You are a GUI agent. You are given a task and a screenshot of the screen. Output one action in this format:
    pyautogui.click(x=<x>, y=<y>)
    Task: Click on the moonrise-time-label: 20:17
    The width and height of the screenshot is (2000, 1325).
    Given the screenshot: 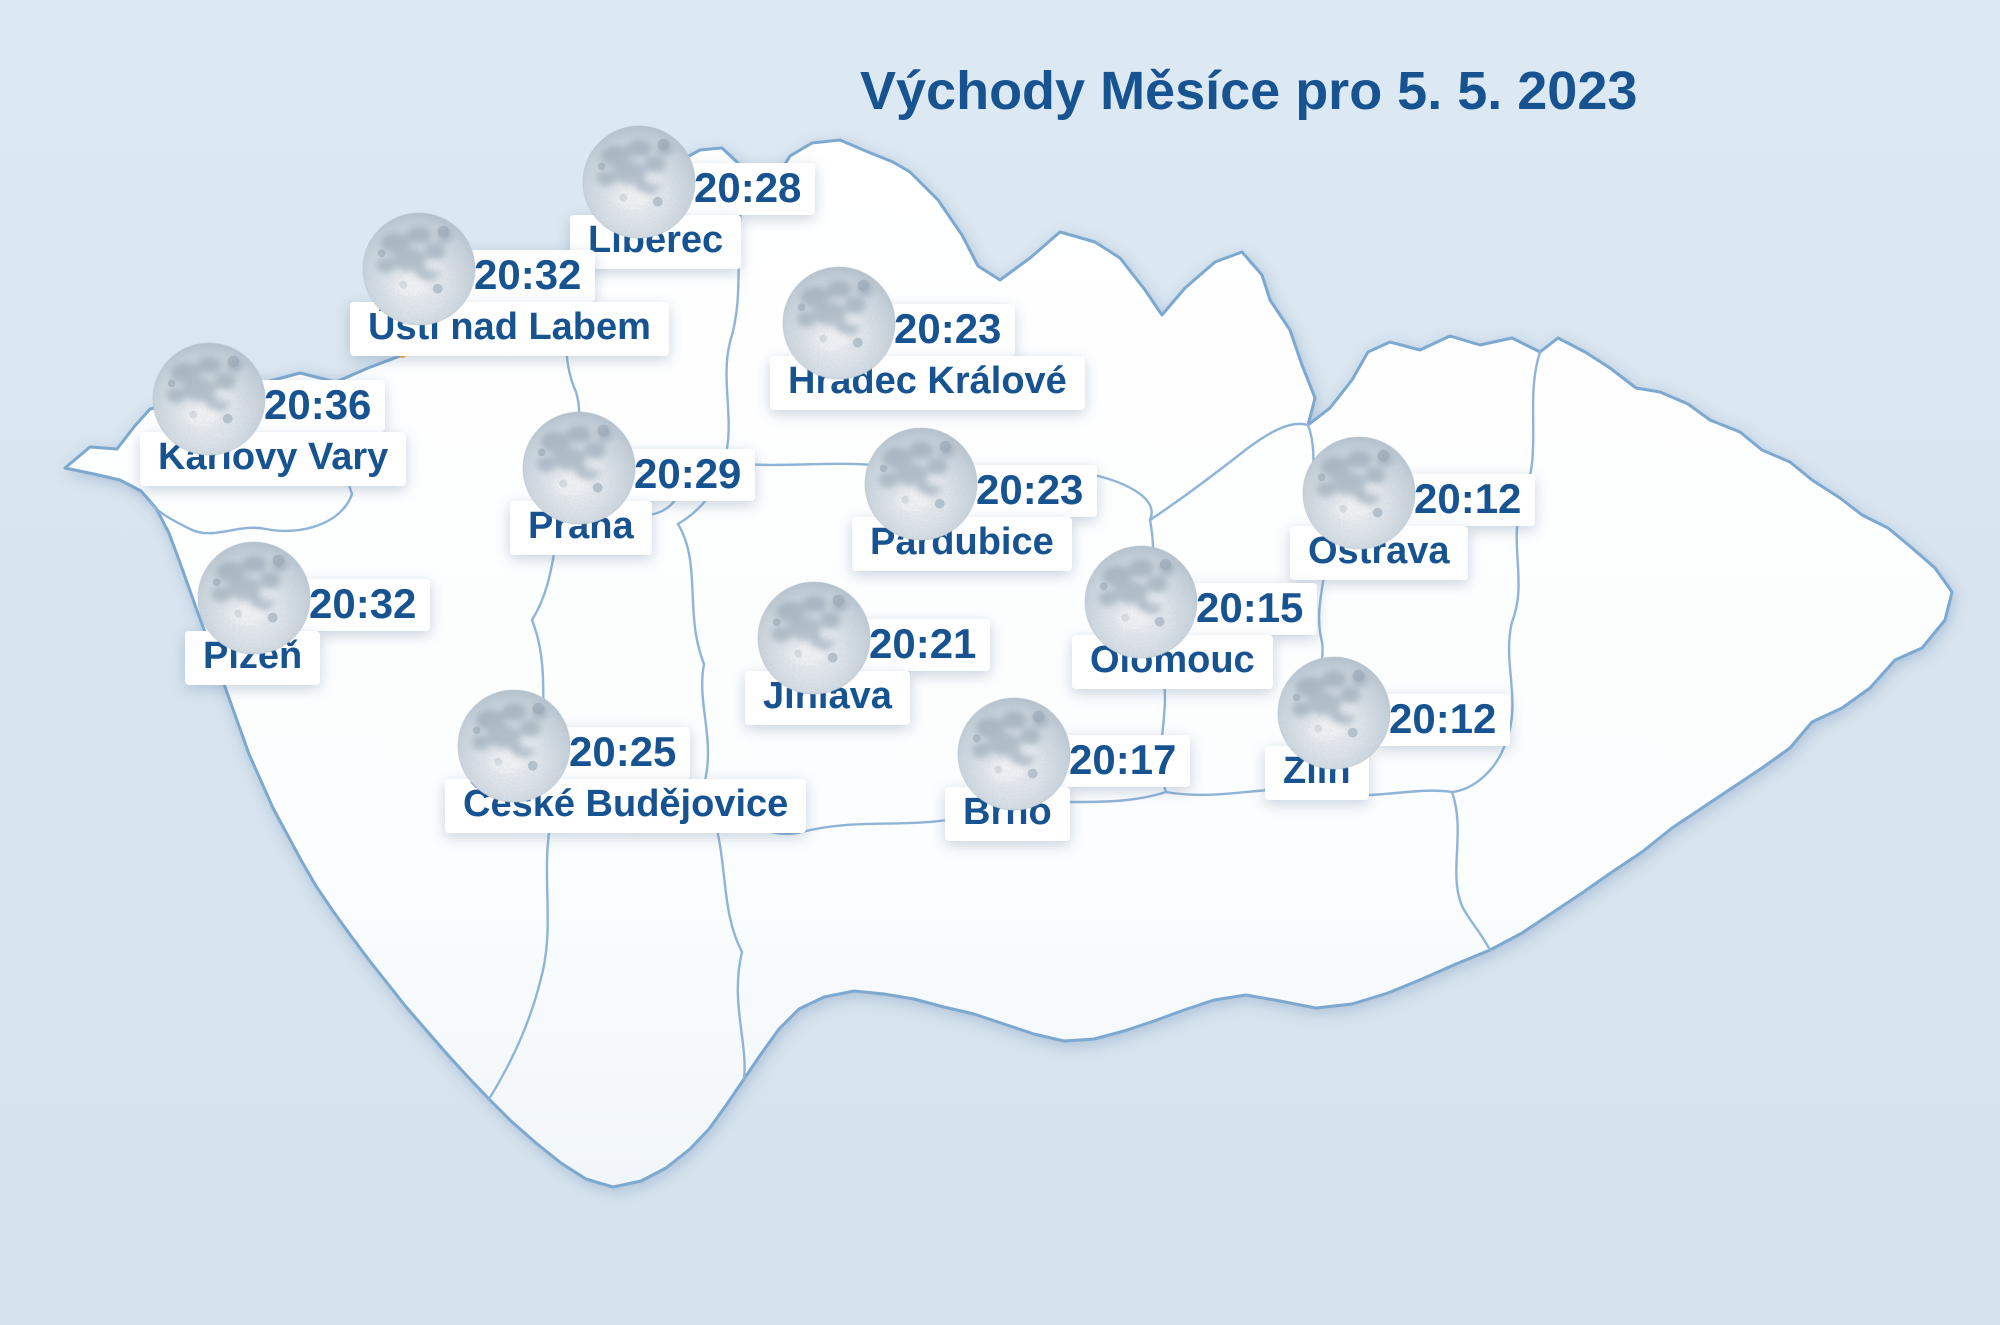 What is the action you would take?
    pyautogui.click(x=1123, y=761)
    